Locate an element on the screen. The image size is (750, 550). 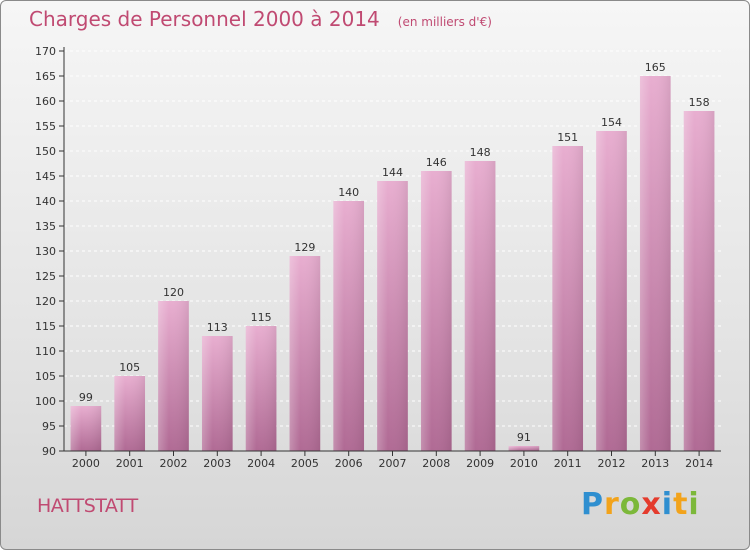
y-tick-label: 120 is located at coordinates (45, 301).